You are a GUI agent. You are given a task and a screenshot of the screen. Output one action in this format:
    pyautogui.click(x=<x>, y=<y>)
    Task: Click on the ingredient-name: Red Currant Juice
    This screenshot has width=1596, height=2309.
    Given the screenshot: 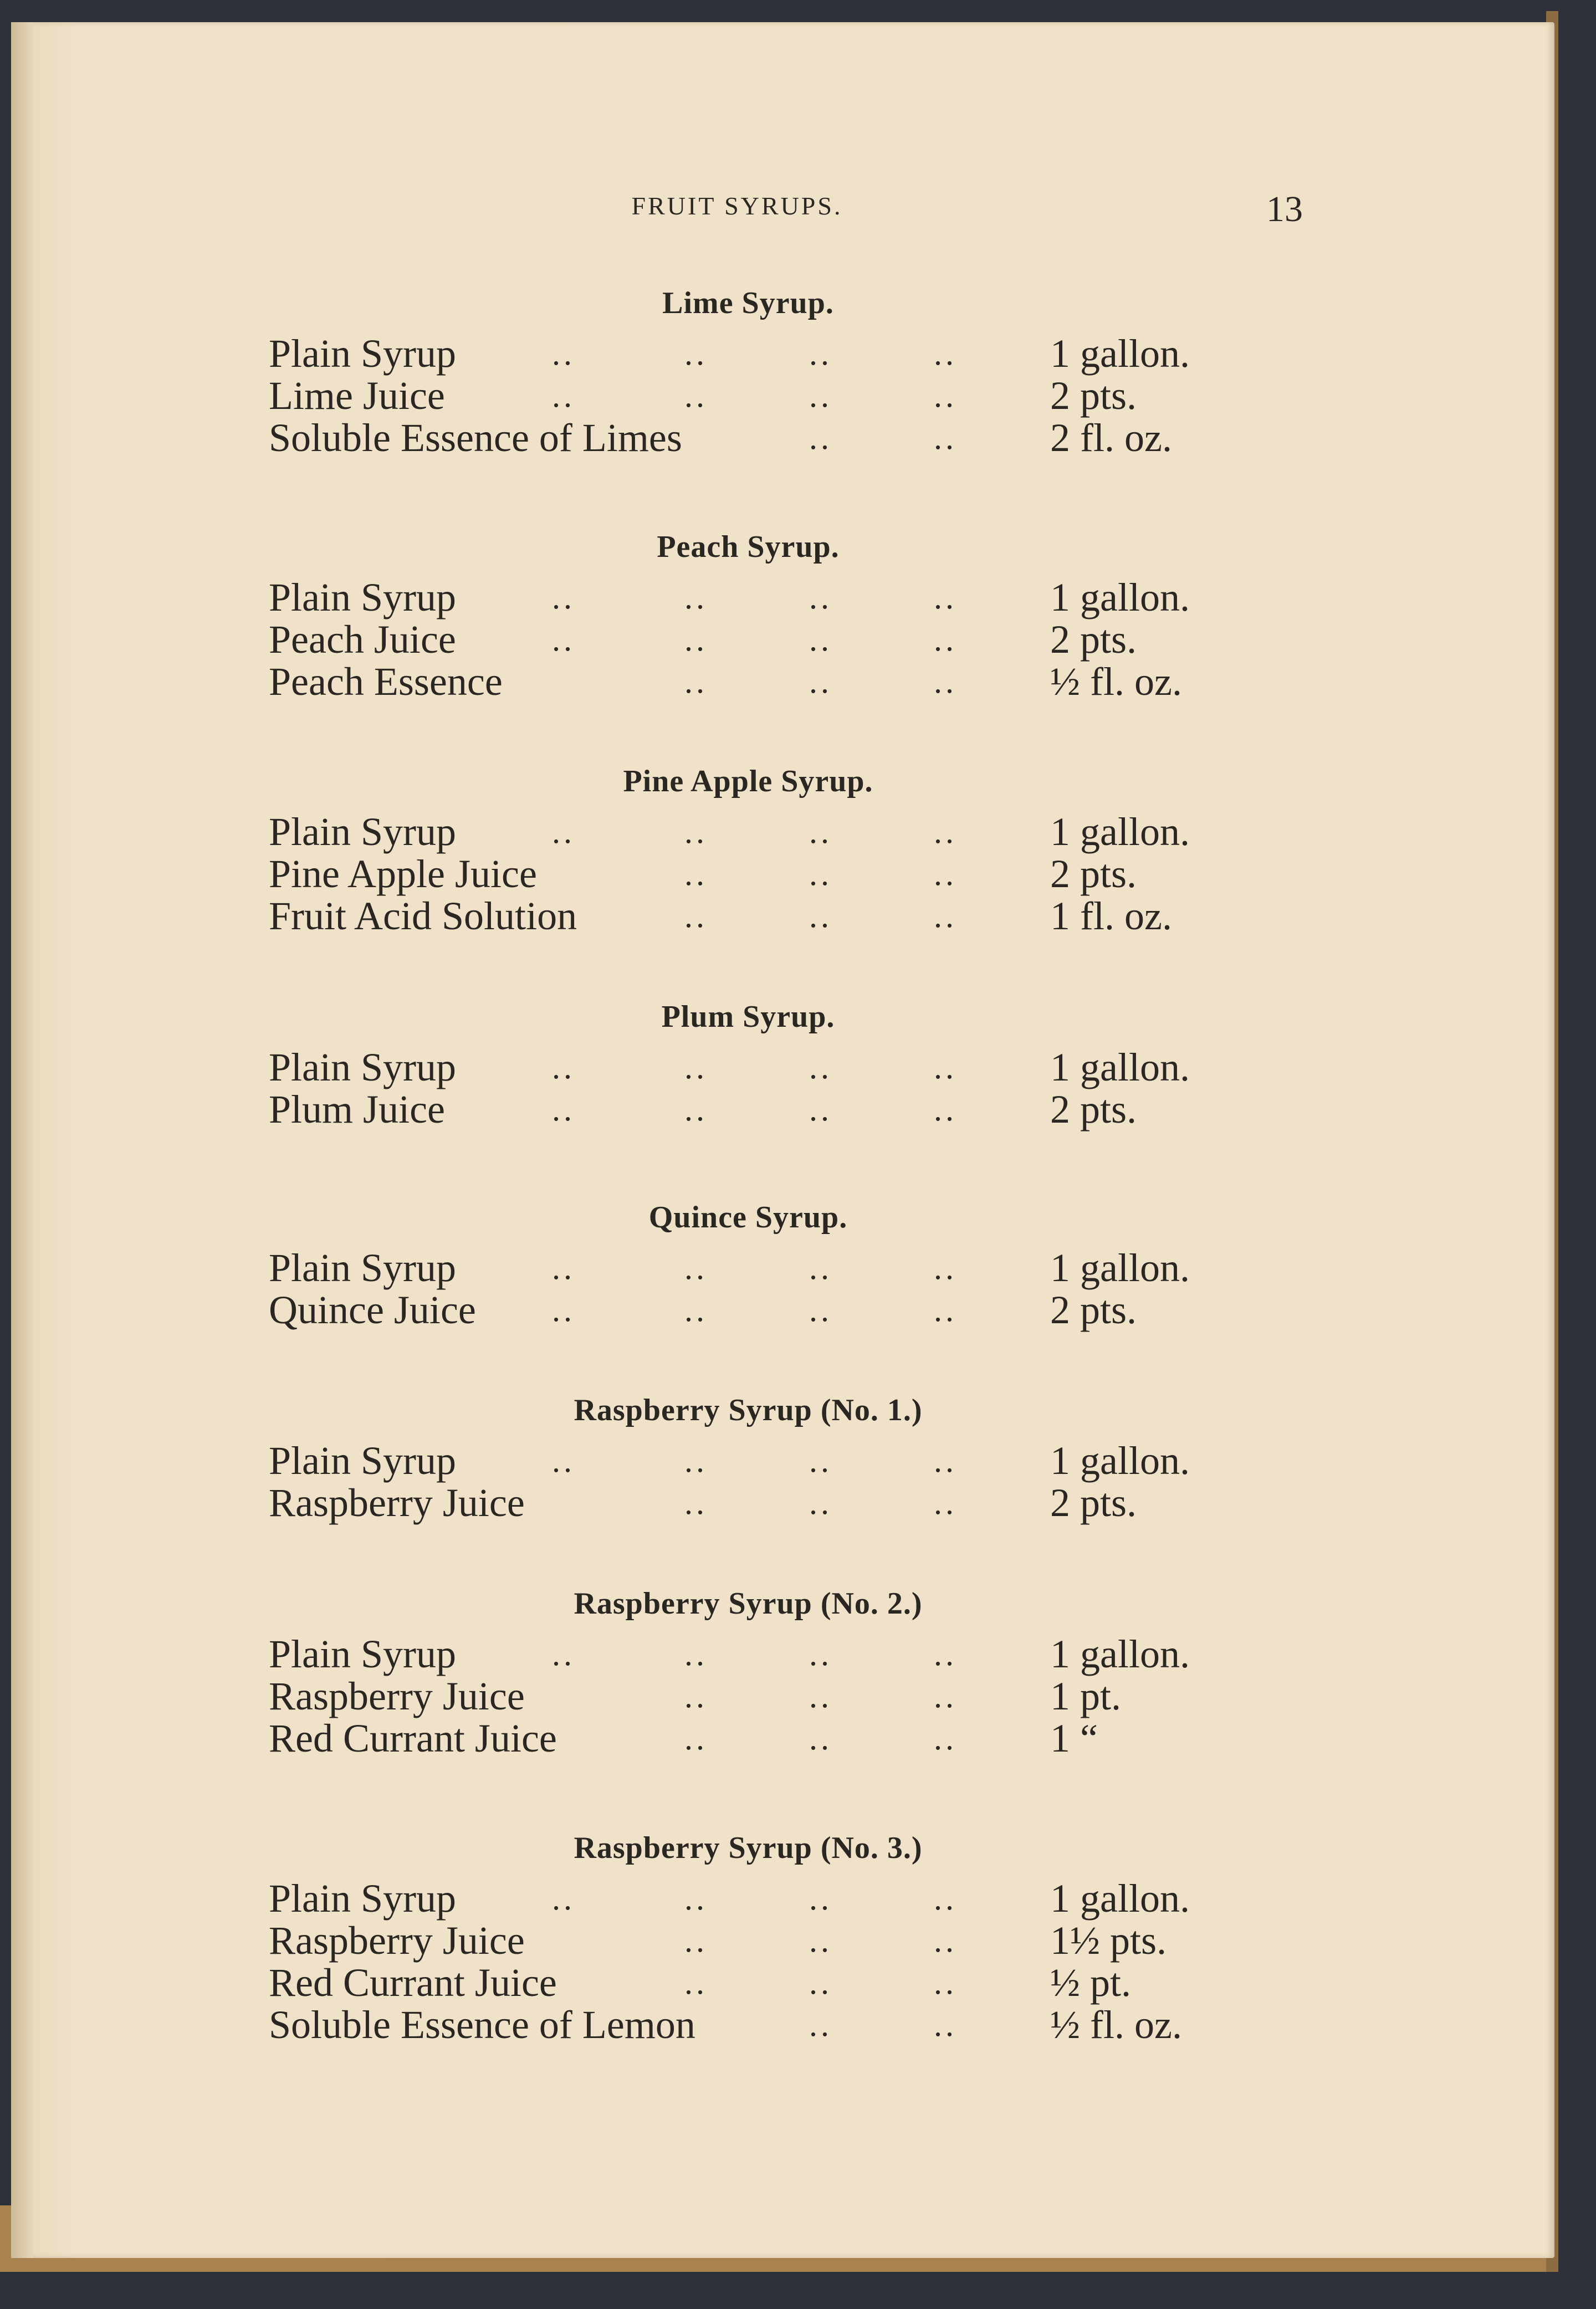 What is the action you would take?
    pyautogui.click(x=413, y=1738)
    